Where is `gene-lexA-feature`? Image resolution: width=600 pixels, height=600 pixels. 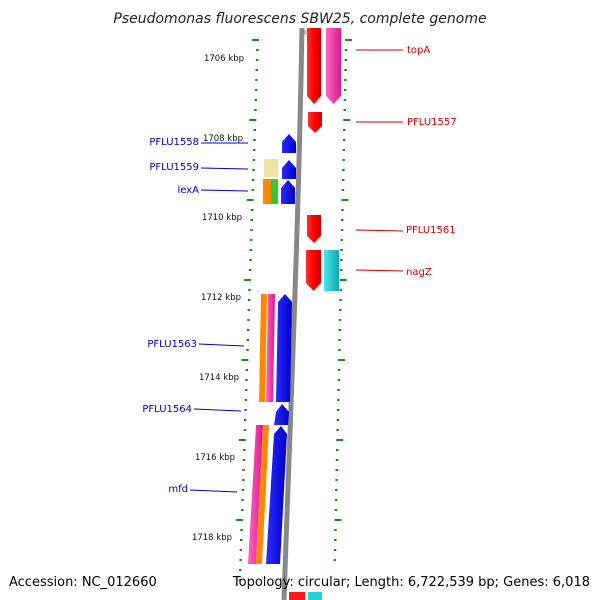
gene-lexA-feature is located at coordinates (288, 192).